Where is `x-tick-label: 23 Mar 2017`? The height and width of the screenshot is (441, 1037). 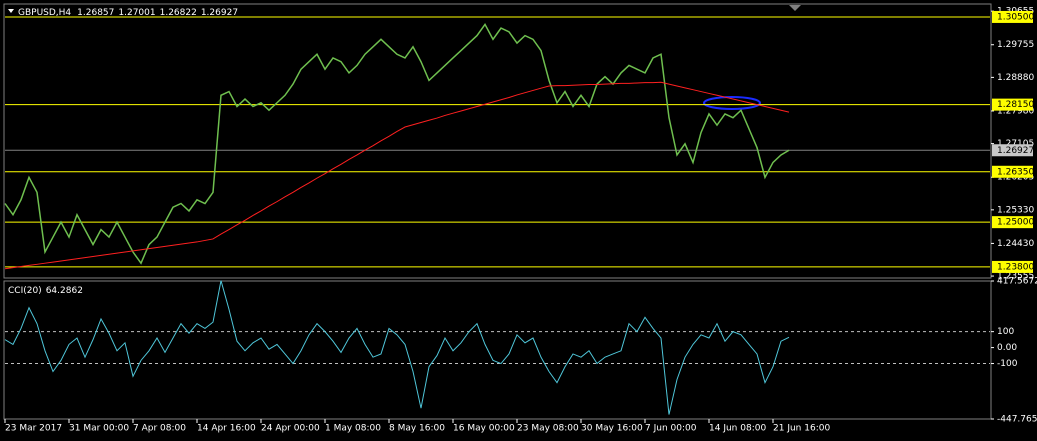
x-tick-label: 23 Mar 2017 is located at coordinates (33, 429).